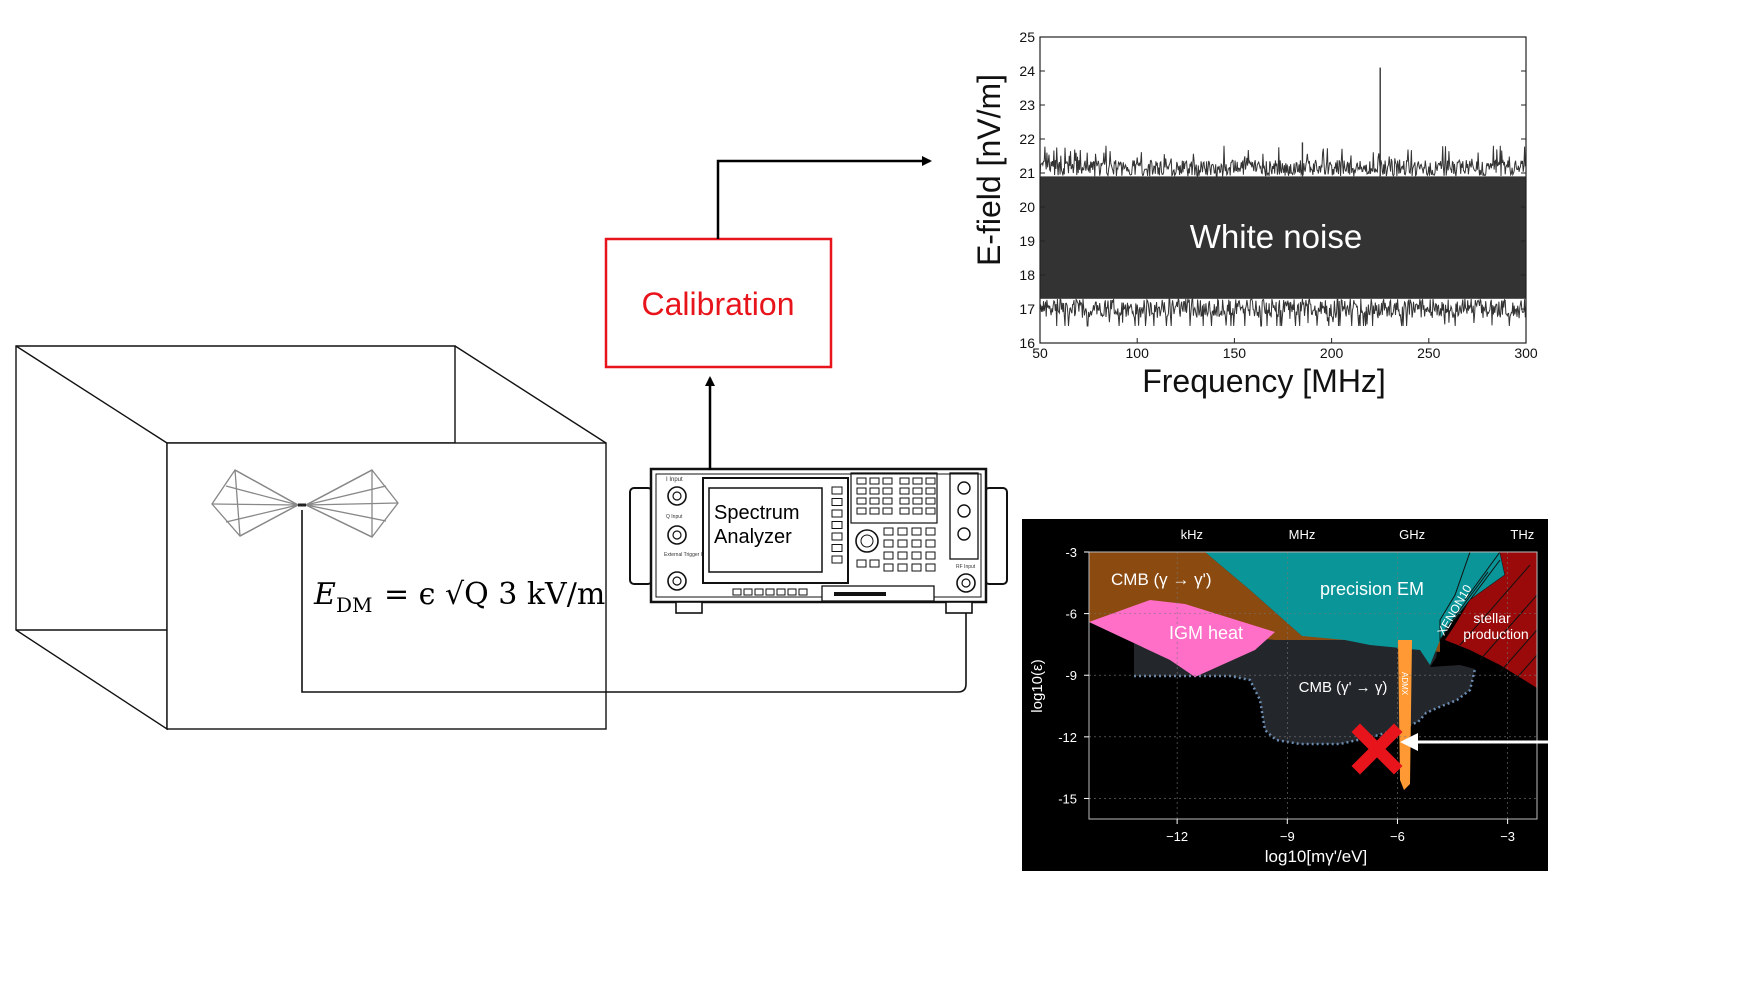 Image resolution: width=1749 pixels, height=982 pixels. What do you see at coordinates (1027, 309) in the screenshot?
I see `noise-y-tick-label: 17` at bounding box center [1027, 309].